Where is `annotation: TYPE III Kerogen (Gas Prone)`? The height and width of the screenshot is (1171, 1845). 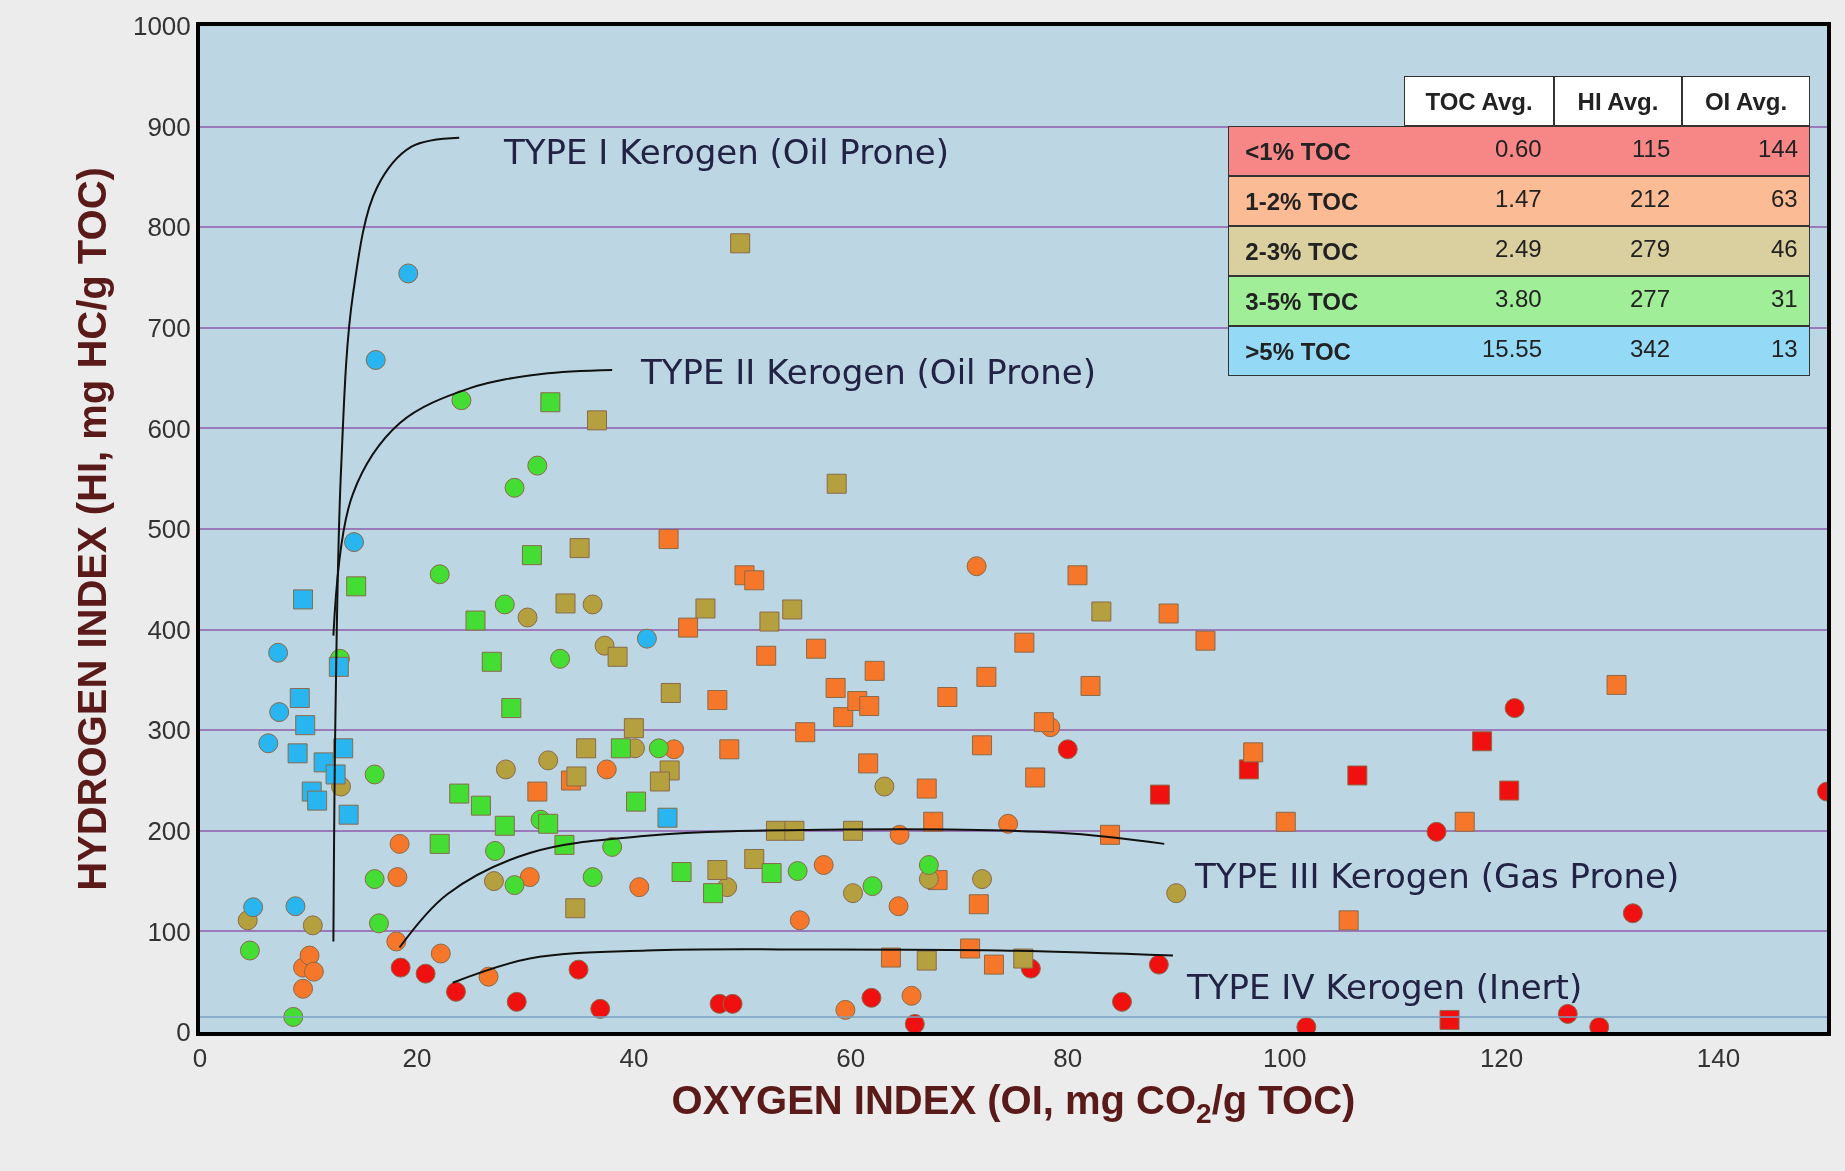
annotation: TYPE III Kerogen (Gas Prone) is located at coordinates (1437, 876).